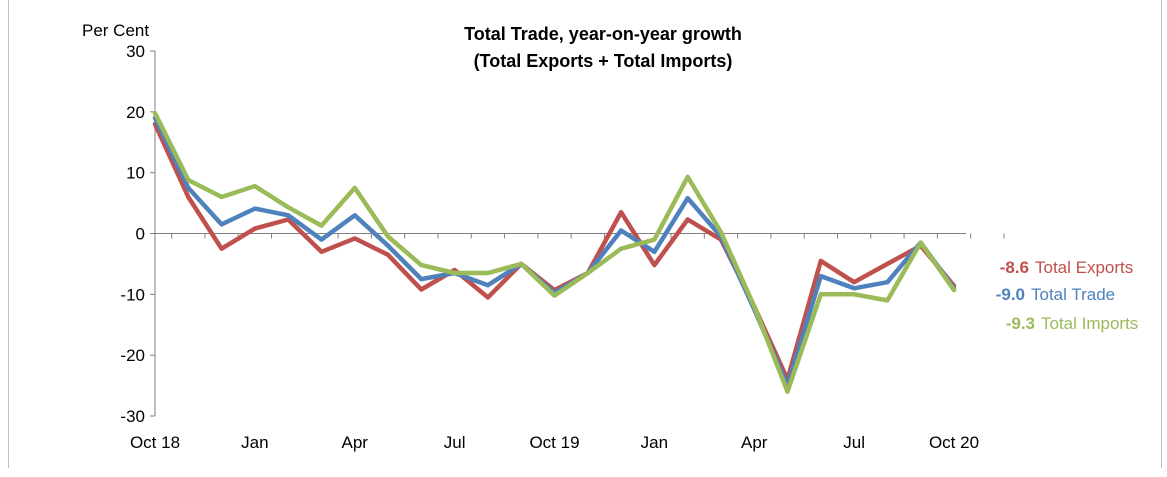  What do you see at coordinates (132, 355) in the screenshot?
I see `y-tick-label: -20` at bounding box center [132, 355].